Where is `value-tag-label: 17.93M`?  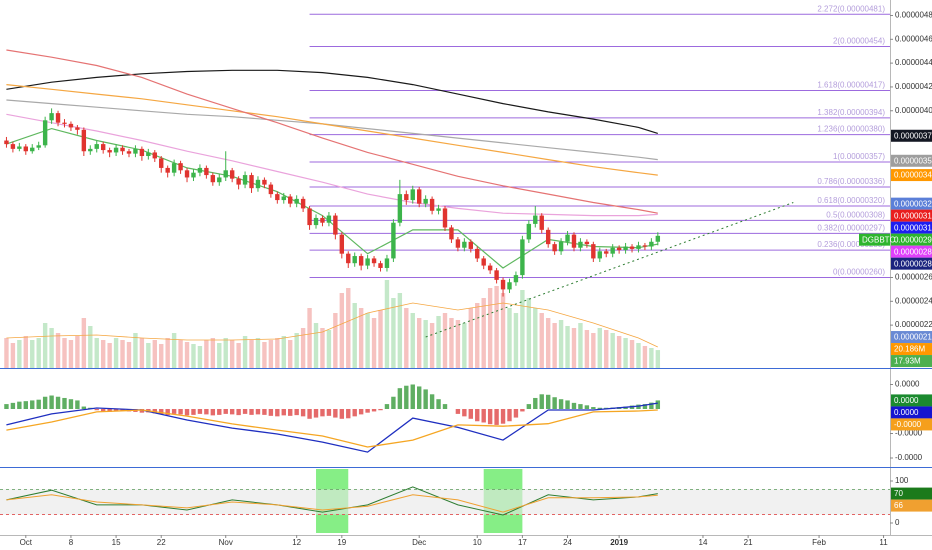
value-tag-label: 17.93M is located at coordinates (907, 361).